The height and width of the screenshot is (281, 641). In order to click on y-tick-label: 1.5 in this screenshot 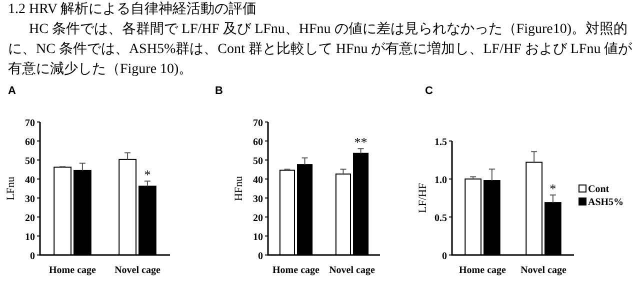, I will do `click(440, 142)`.